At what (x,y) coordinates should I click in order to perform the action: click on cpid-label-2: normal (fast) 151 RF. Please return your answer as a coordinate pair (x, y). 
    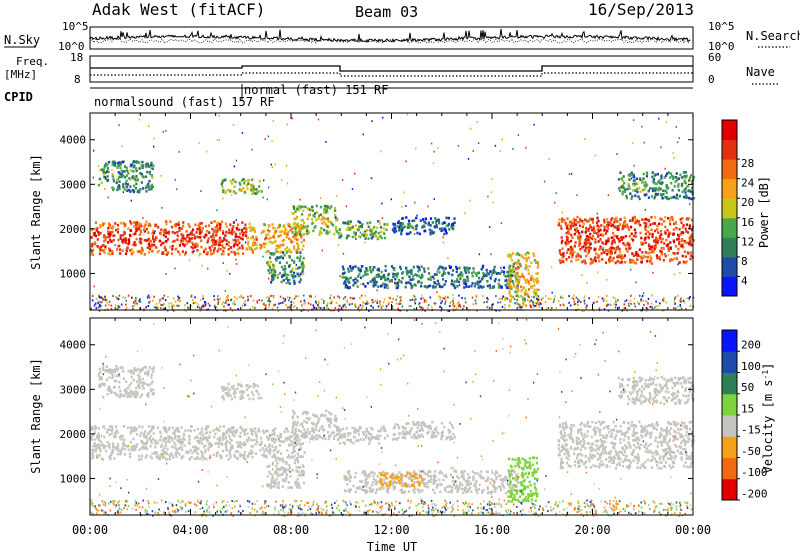
    Looking at the image, I should click on (316, 90).